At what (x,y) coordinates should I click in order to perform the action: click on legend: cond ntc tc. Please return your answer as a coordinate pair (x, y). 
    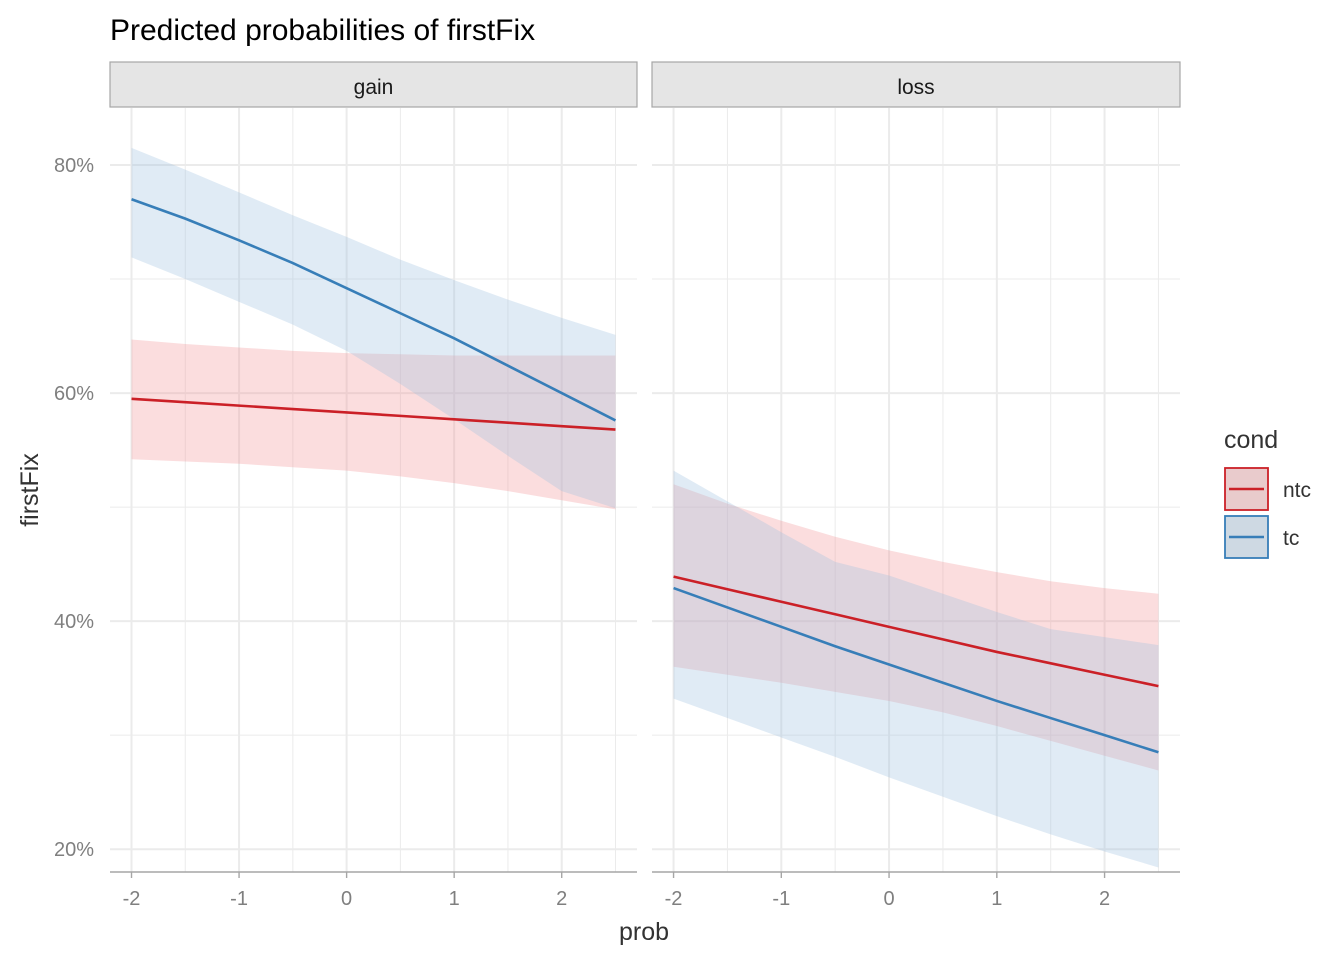
    Looking at the image, I should click on (1267, 492).